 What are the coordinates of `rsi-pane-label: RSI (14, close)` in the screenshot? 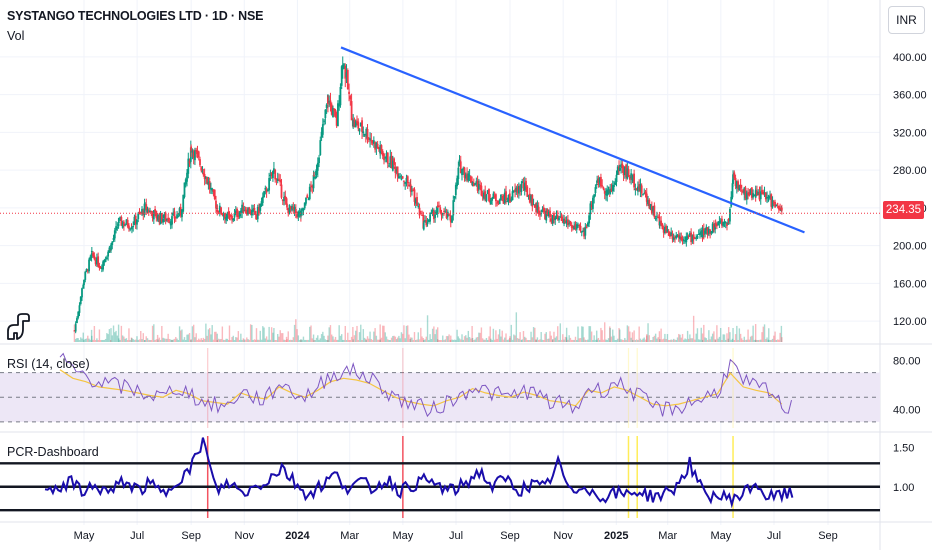 It's located at (48, 364).